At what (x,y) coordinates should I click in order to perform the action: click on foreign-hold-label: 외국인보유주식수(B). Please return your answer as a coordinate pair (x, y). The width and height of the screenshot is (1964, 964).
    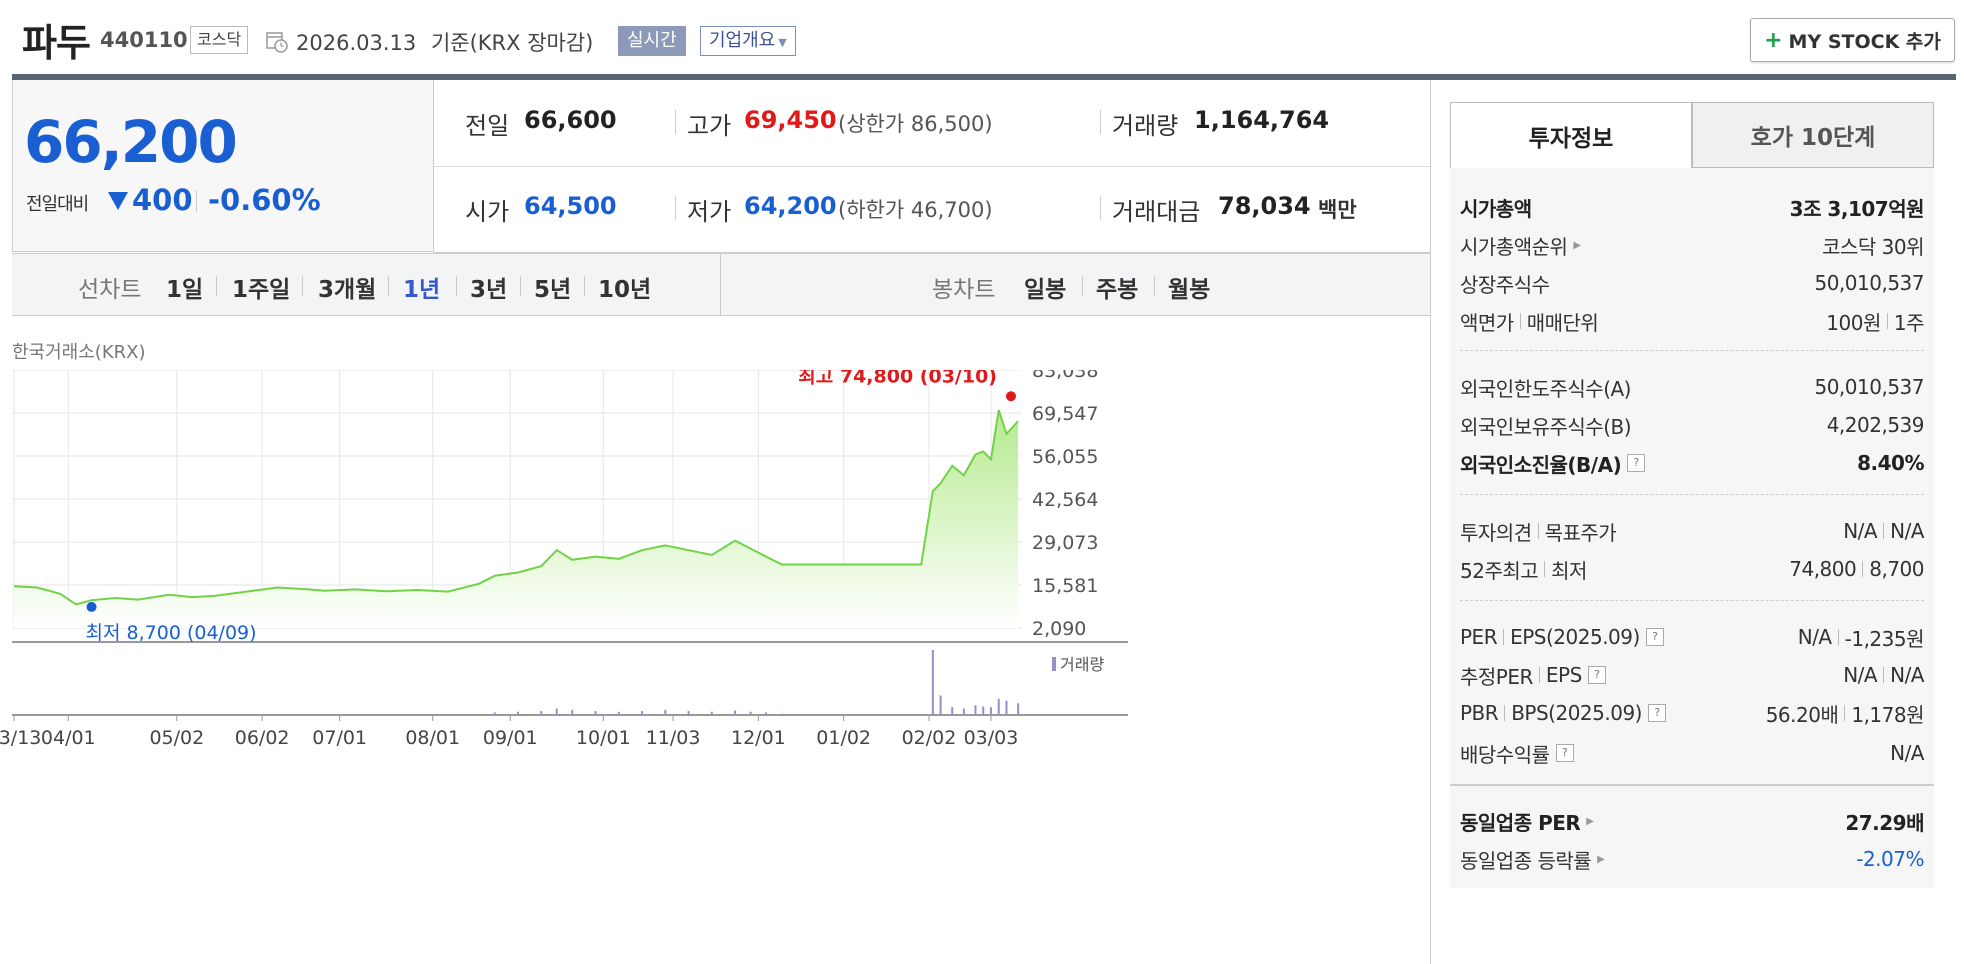
    Looking at the image, I should click on (1546, 426).